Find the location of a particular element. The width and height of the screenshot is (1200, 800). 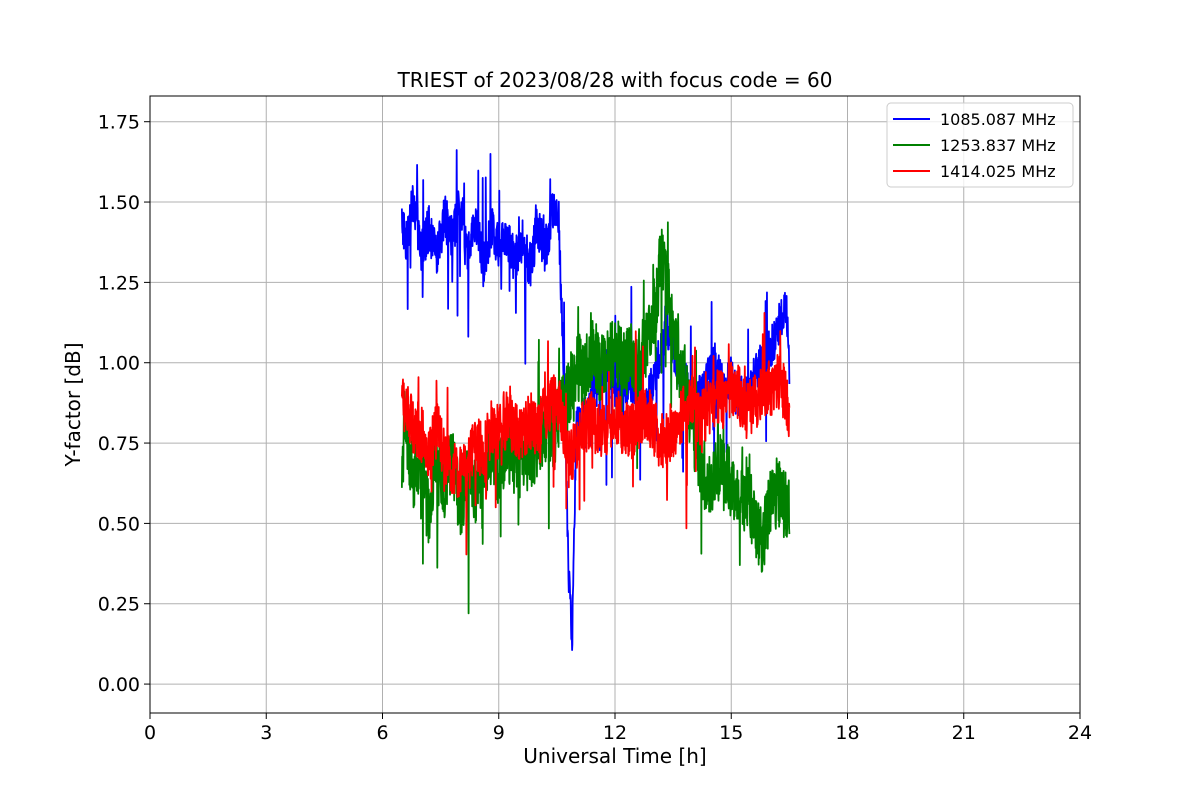

y-tick-label: 0.50 is located at coordinates (119, 524).